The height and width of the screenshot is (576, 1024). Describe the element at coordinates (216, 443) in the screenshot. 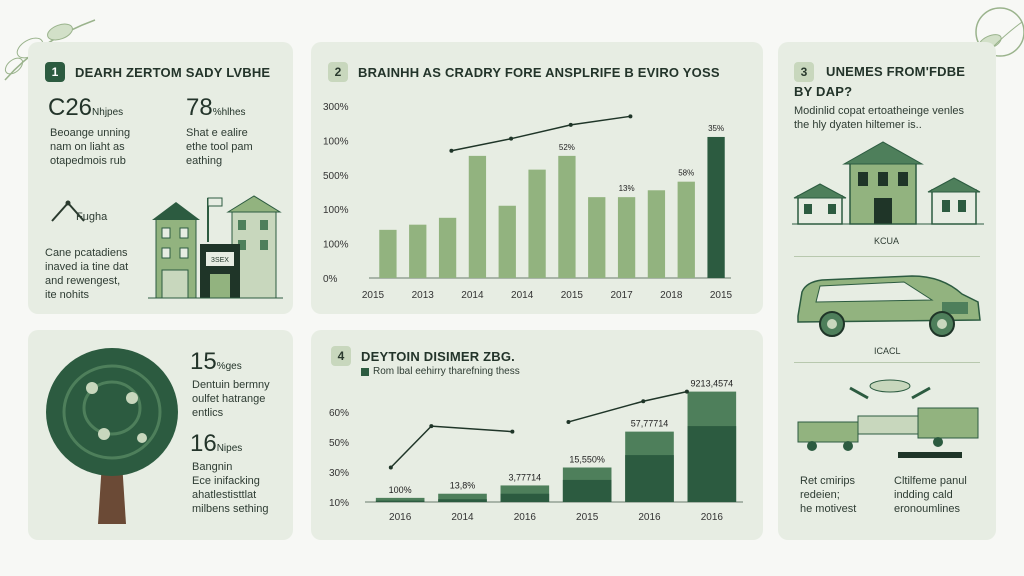

I see `stat-value-b: 16Nipes` at that location.